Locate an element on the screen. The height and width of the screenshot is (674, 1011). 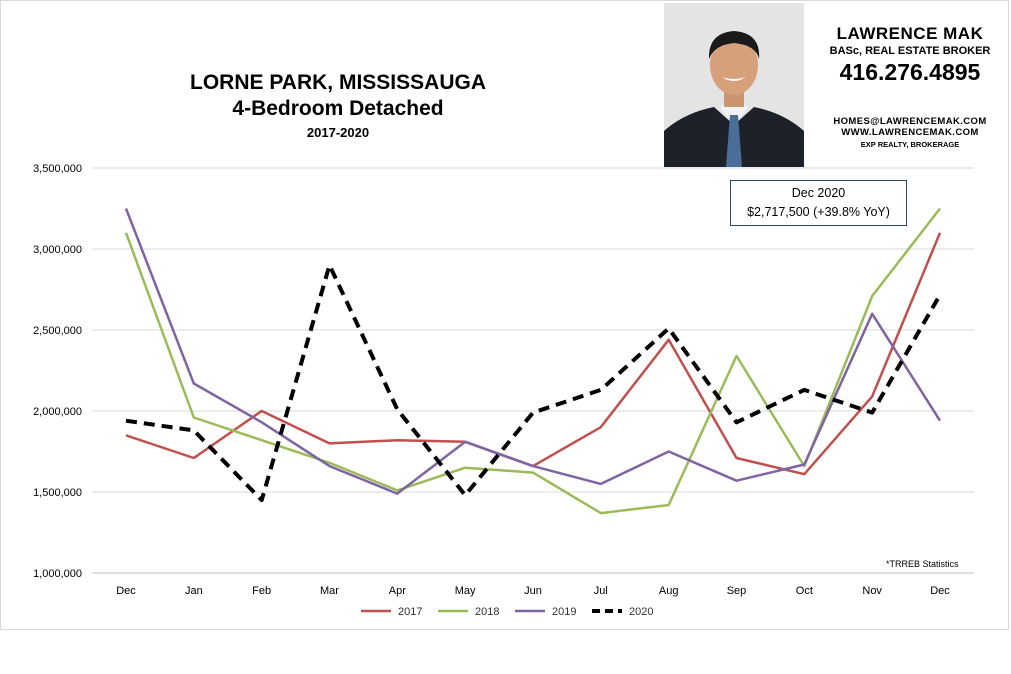
x-tick-label: May is located at coordinates (465, 591).